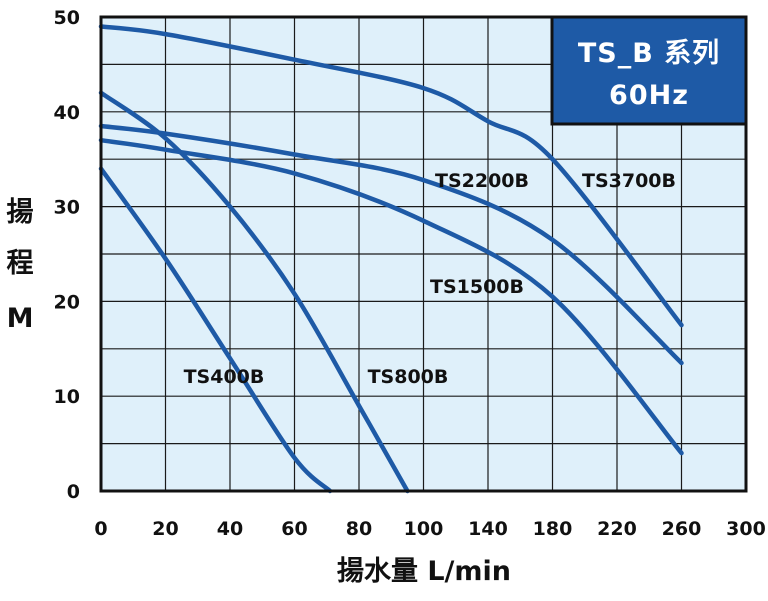 The width and height of the screenshot is (768, 601). I want to click on y-axis-label-3: M, so click(20, 318).